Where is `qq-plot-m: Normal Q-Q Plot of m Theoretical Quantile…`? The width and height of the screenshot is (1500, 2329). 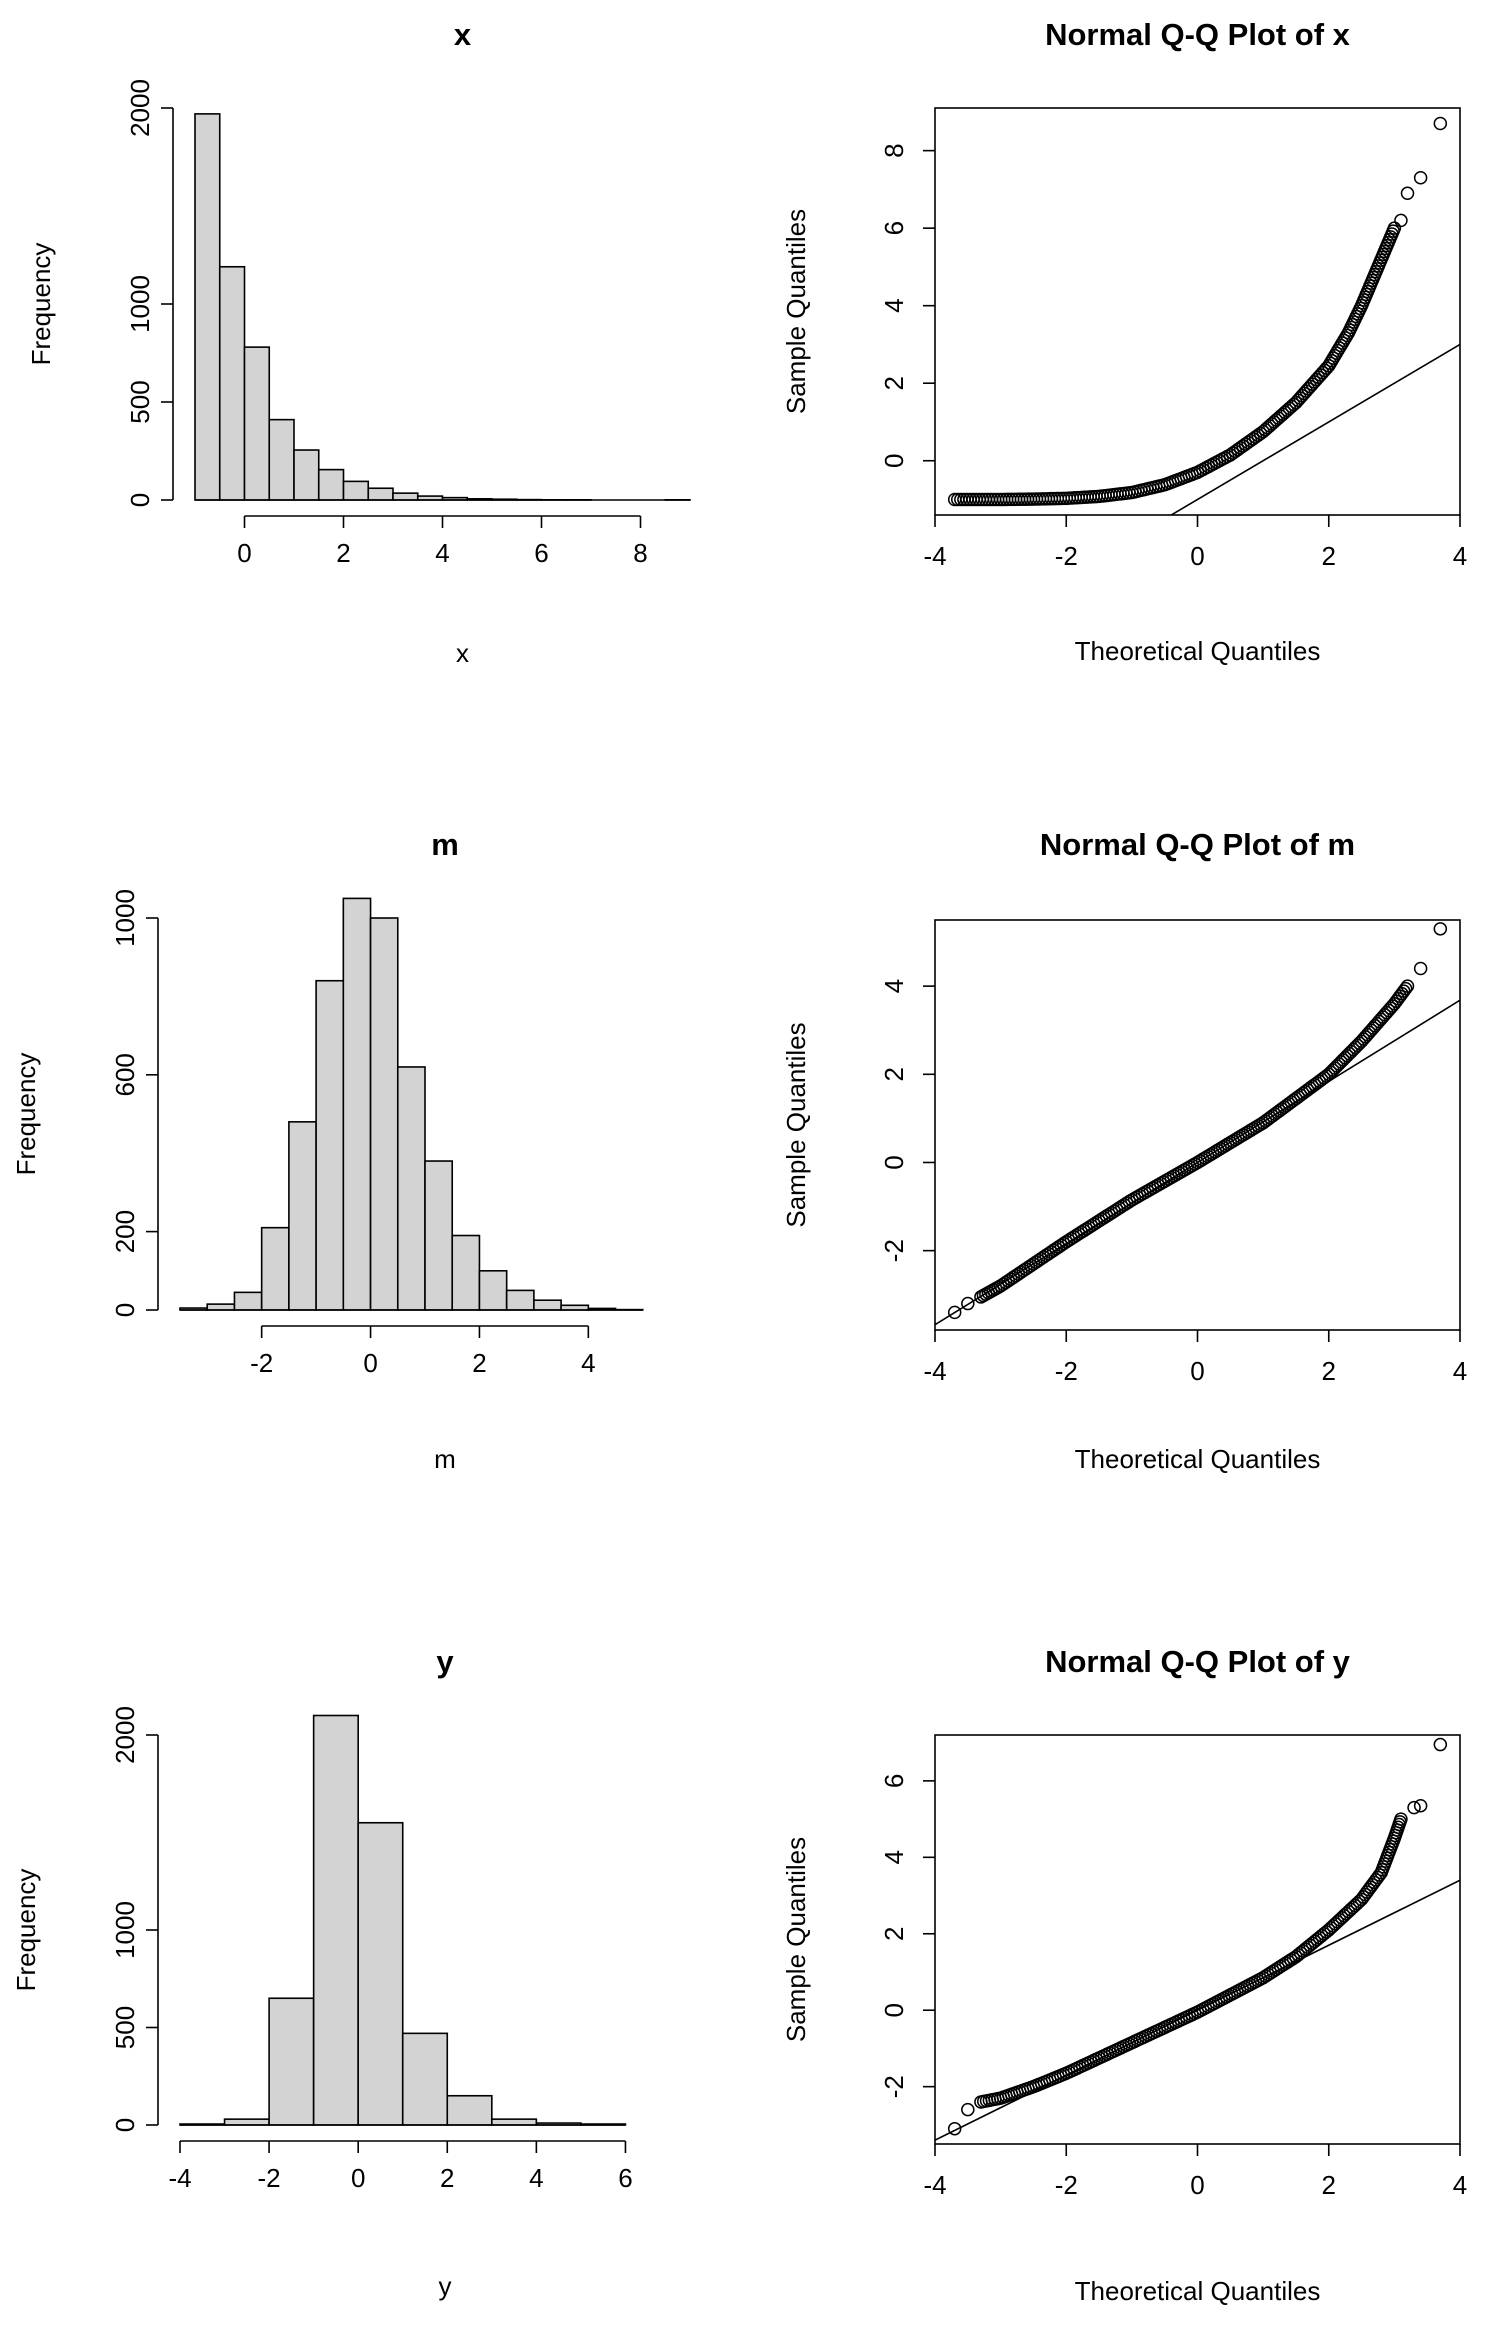 qq-plot-m: Normal Q-Q Plot of m Theoretical Quantile… is located at coordinates (1124, 1150).